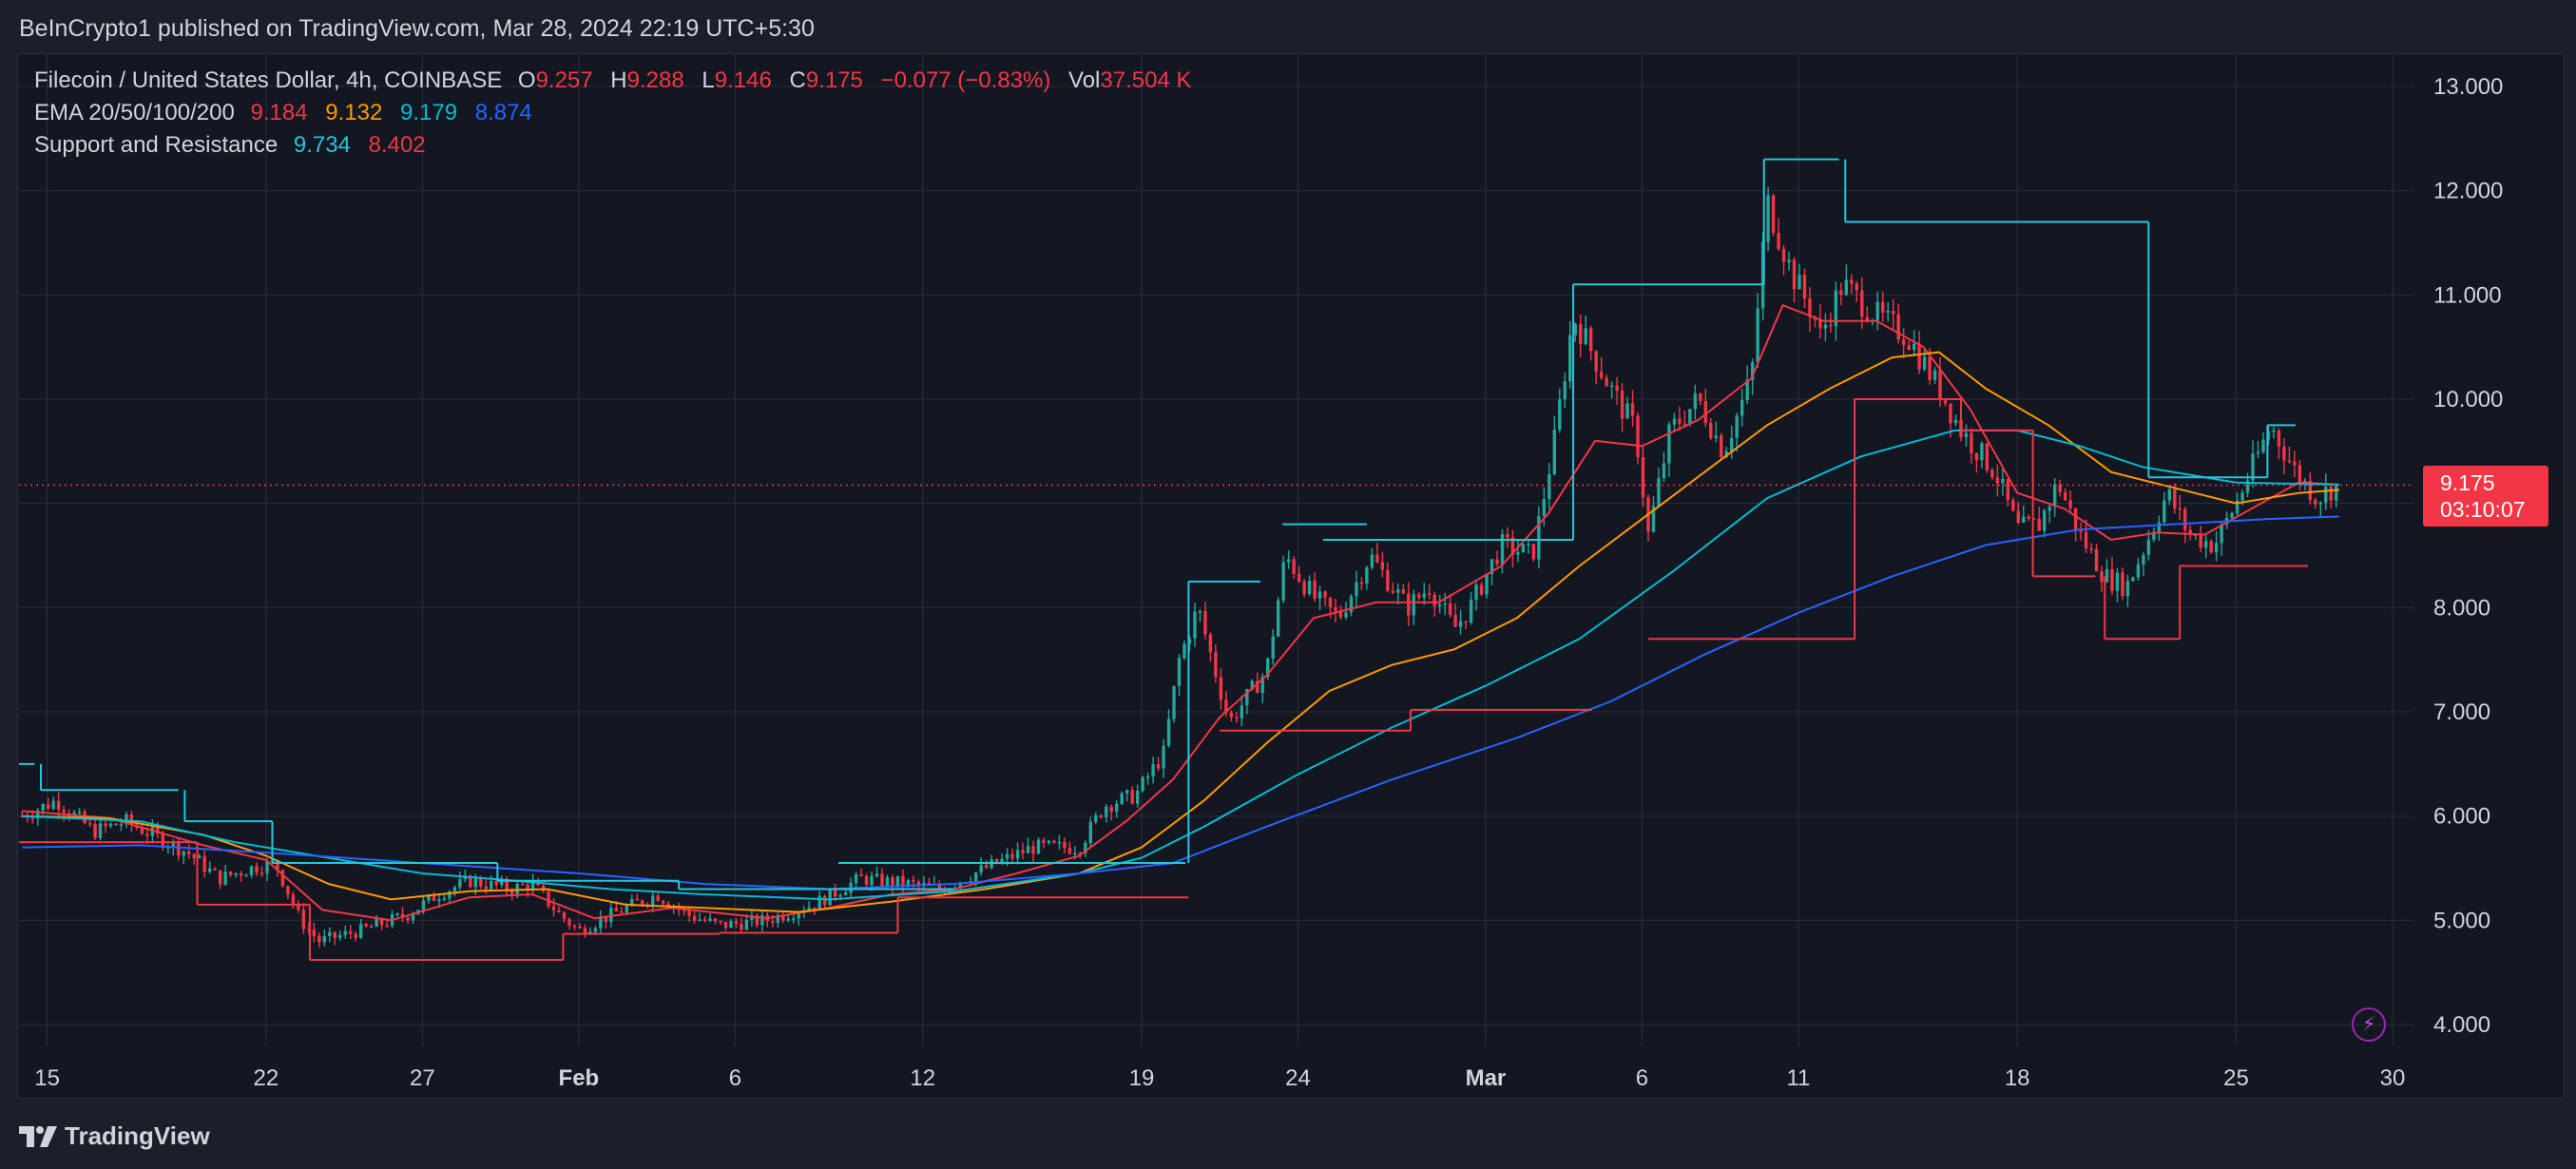  Describe the element at coordinates (2462, 1025) in the screenshot. I see `y-tick-label: 4.000` at that location.